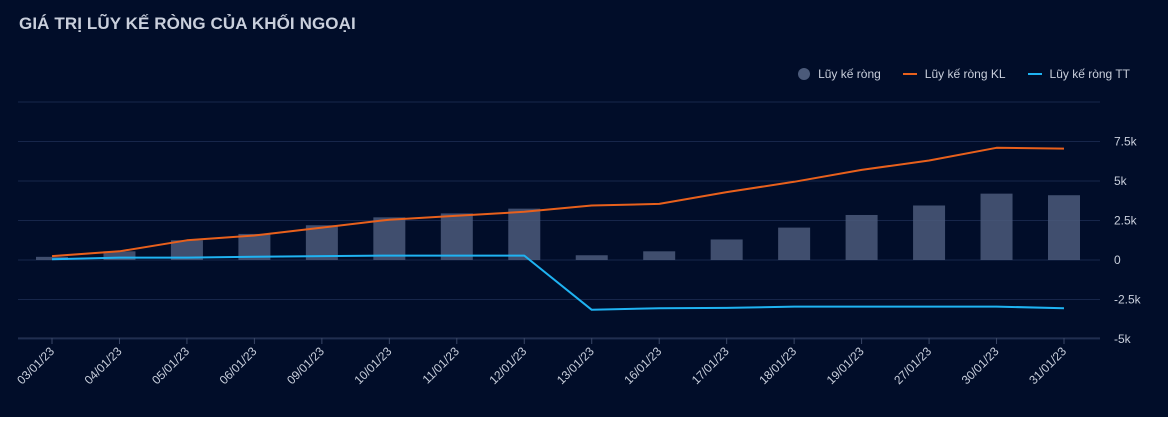 This screenshot has height=431, width=1173. I want to click on x-tick-label: 31/01/23, so click(1047, 365).